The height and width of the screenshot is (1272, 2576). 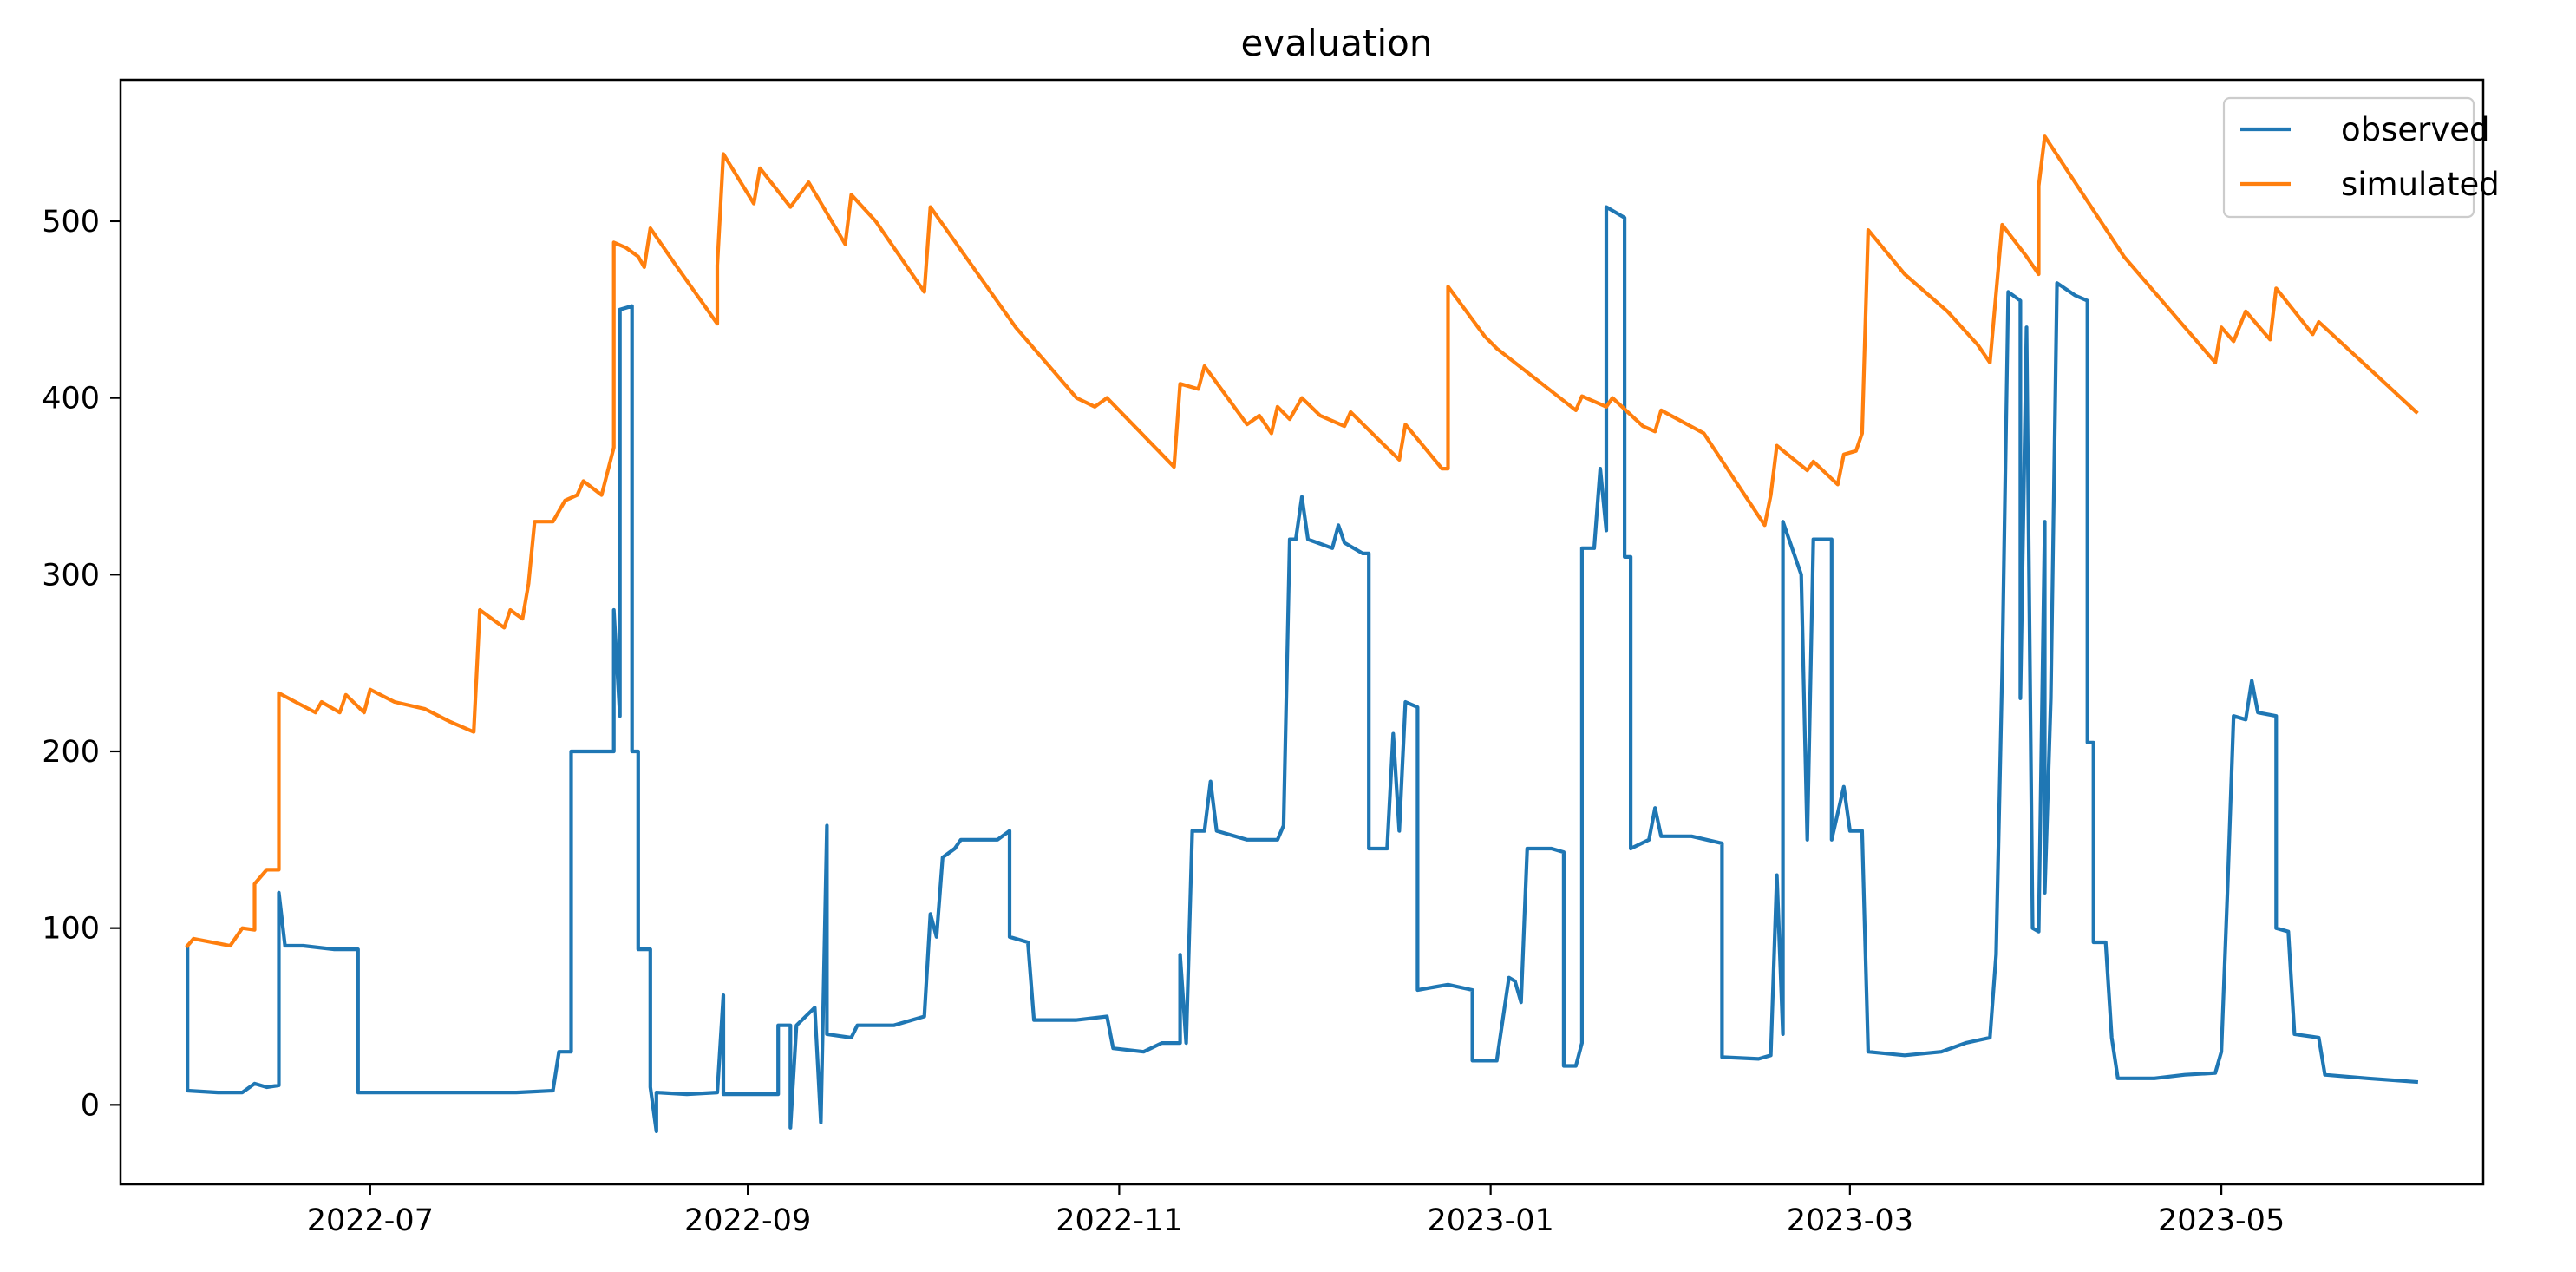 I want to click on x-tick-label: 2023-03, so click(x=1850, y=1220).